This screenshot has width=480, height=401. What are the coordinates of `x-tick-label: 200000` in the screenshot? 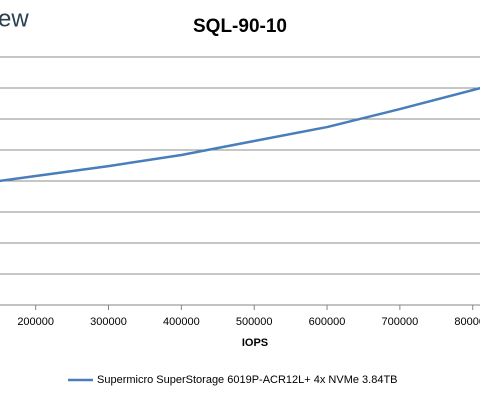 It's located at (35, 322).